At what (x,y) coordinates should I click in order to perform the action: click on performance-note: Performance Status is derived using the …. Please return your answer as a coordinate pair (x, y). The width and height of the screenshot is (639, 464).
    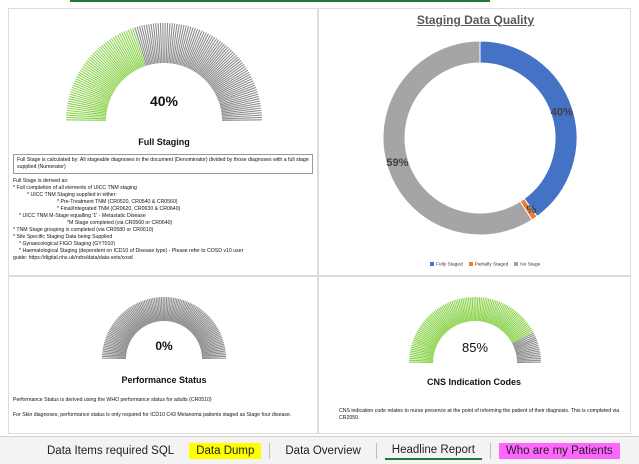
    Looking at the image, I should click on (112, 400).